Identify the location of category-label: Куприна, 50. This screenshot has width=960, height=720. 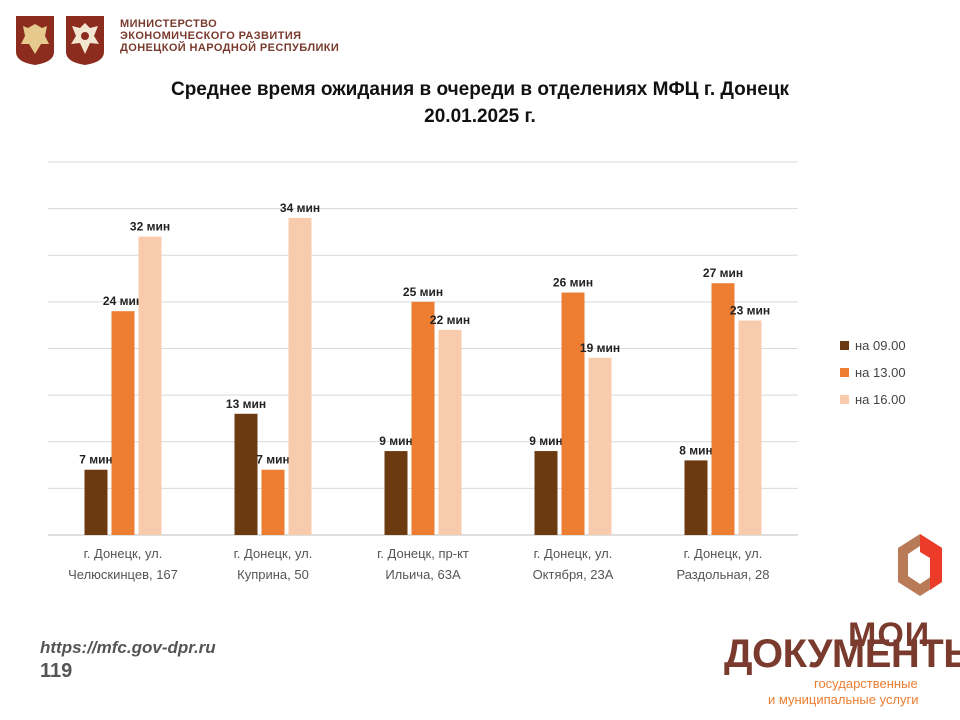
(273, 574).